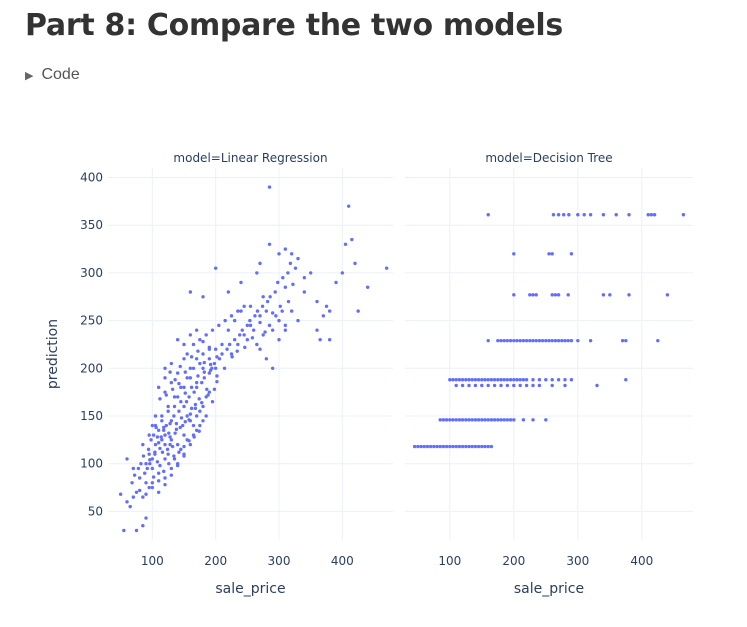 The width and height of the screenshot is (747, 627). Describe the element at coordinates (577, 561) in the screenshot. I see `x-tick-label: 300` at that location.